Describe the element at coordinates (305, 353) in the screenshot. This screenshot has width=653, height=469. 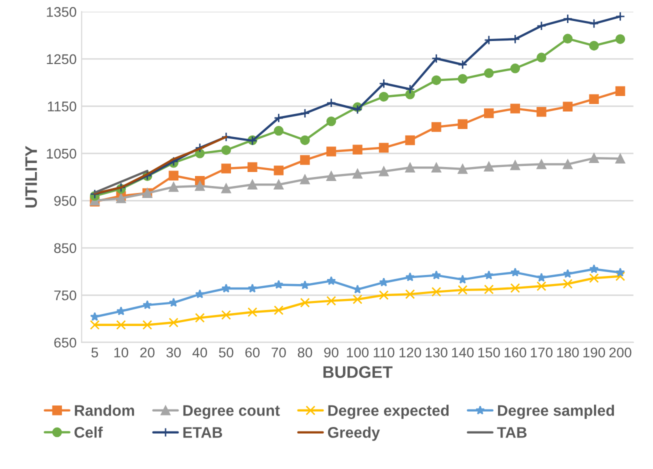
I see `x-tick-label: 80` at that location.